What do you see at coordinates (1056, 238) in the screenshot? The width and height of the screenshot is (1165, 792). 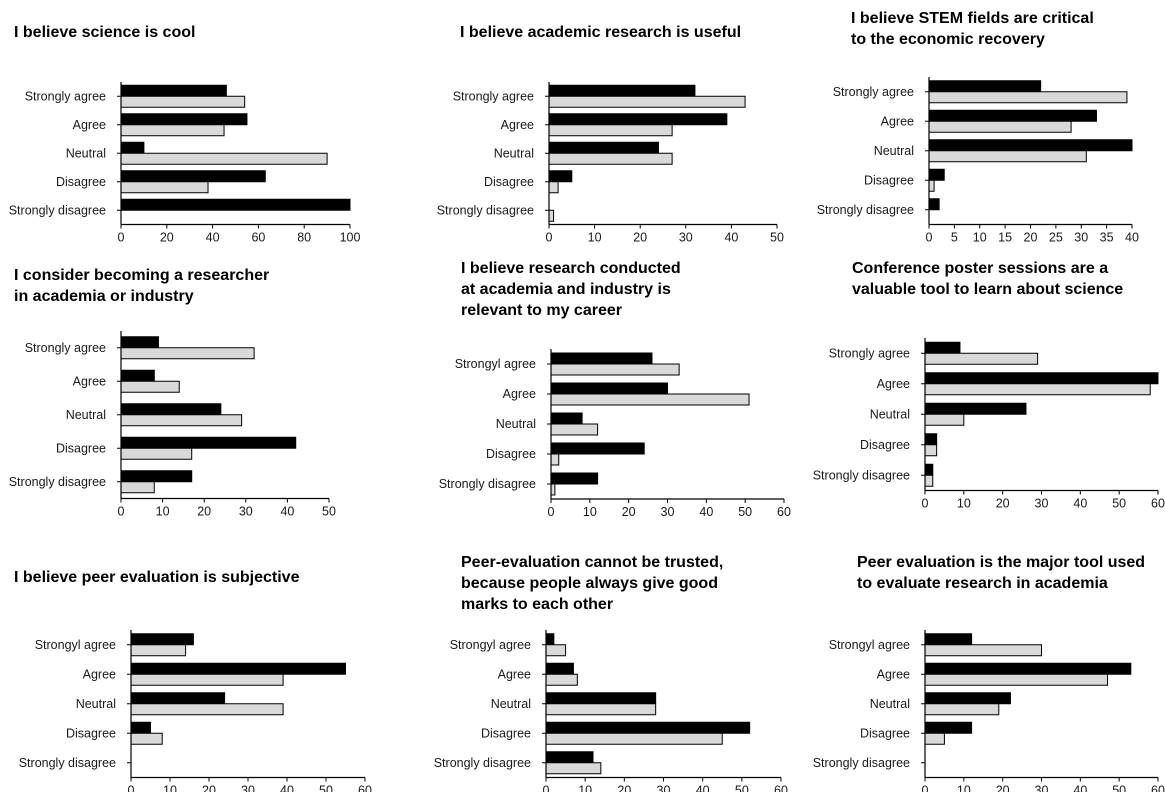 I see `x-tick-label: 25` at bounding box center [1056, 238].